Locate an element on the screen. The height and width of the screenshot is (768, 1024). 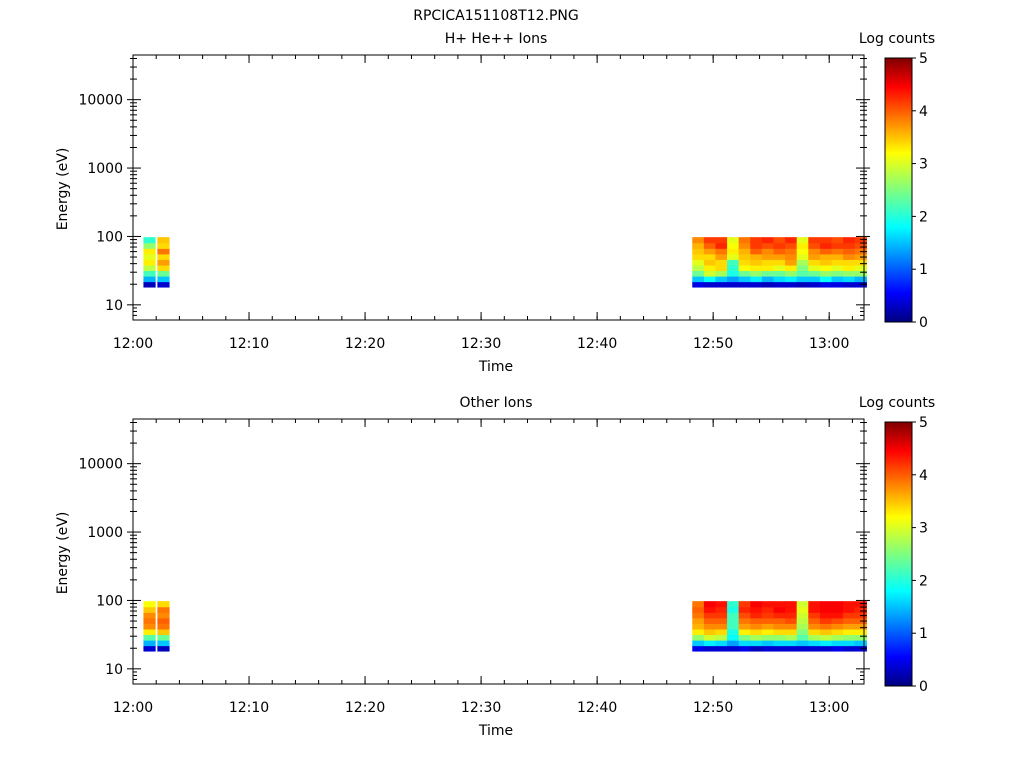
colorbar-label: Log counts is located at coordinates (897, 39).